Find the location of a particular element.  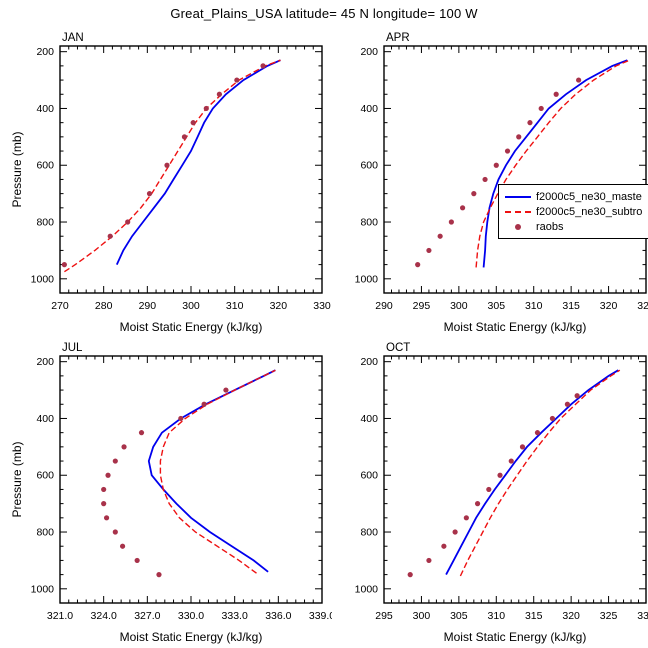

svg-text: 321.0 is located at coordinates (60, 616).